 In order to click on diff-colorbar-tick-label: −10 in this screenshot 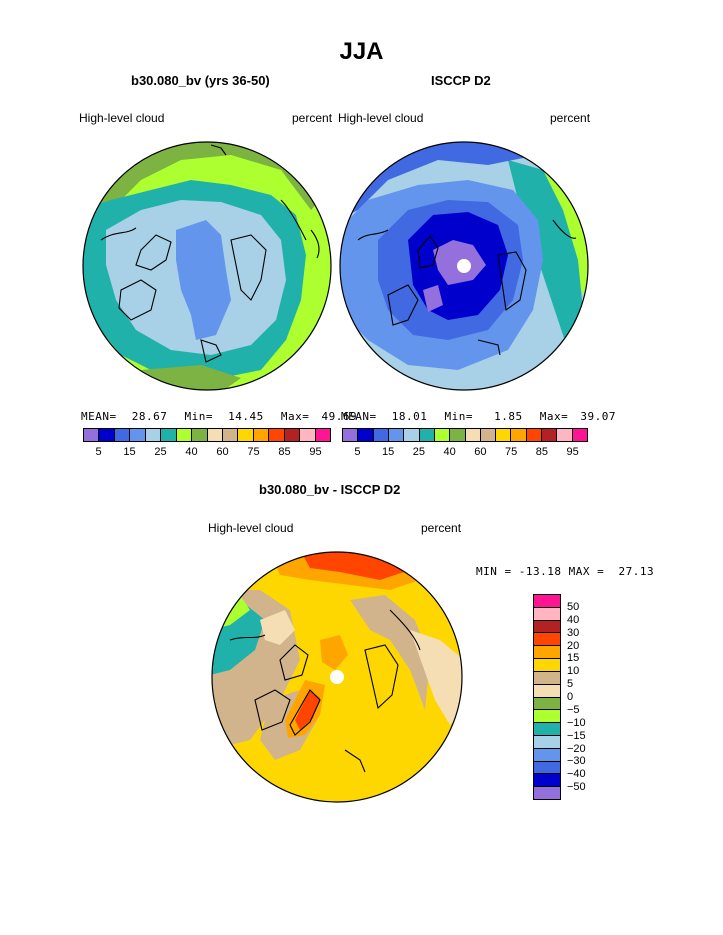, I will do `click(576, 722)`.